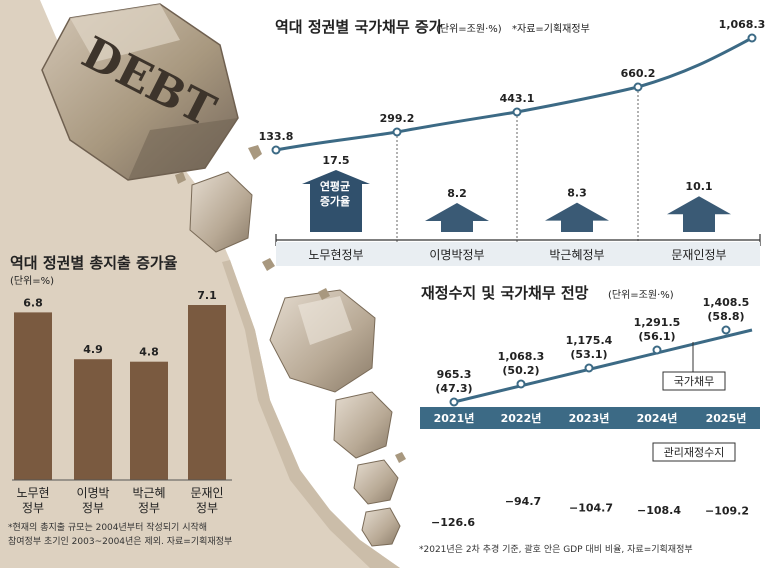  I want to click on growth-value-label: 8.2, so click(457, 193).